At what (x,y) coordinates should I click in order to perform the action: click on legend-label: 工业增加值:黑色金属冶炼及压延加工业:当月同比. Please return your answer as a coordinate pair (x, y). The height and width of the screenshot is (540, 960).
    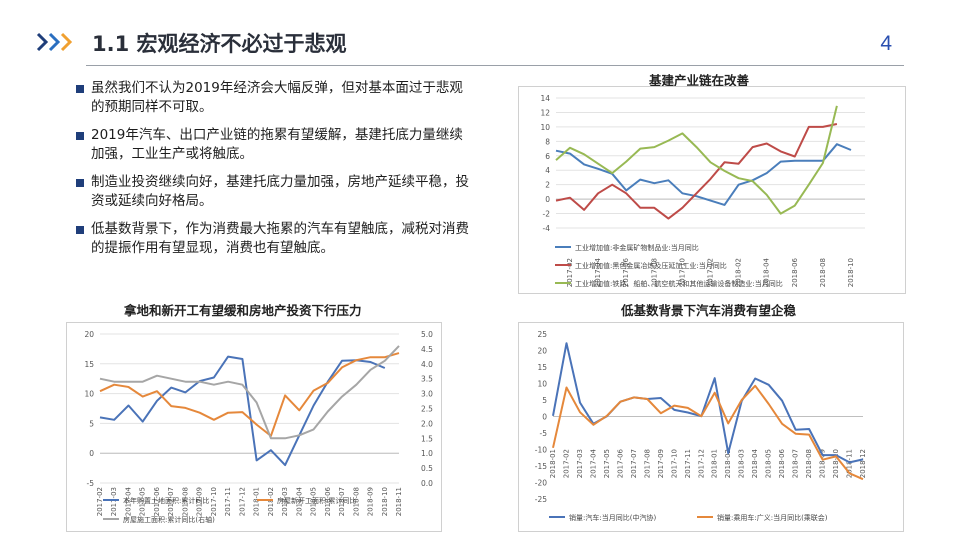
    Looking at the image, I should click on (651, 265).